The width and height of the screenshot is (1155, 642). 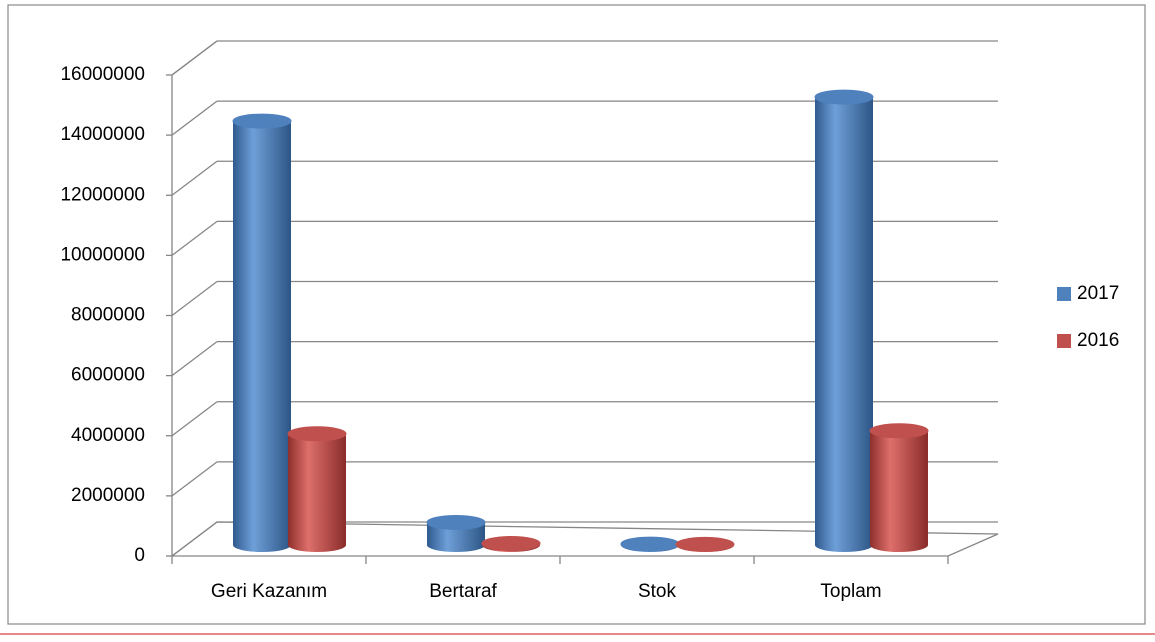 I want to click on y-tick-label: 8000000, so click(x=108, y=315).